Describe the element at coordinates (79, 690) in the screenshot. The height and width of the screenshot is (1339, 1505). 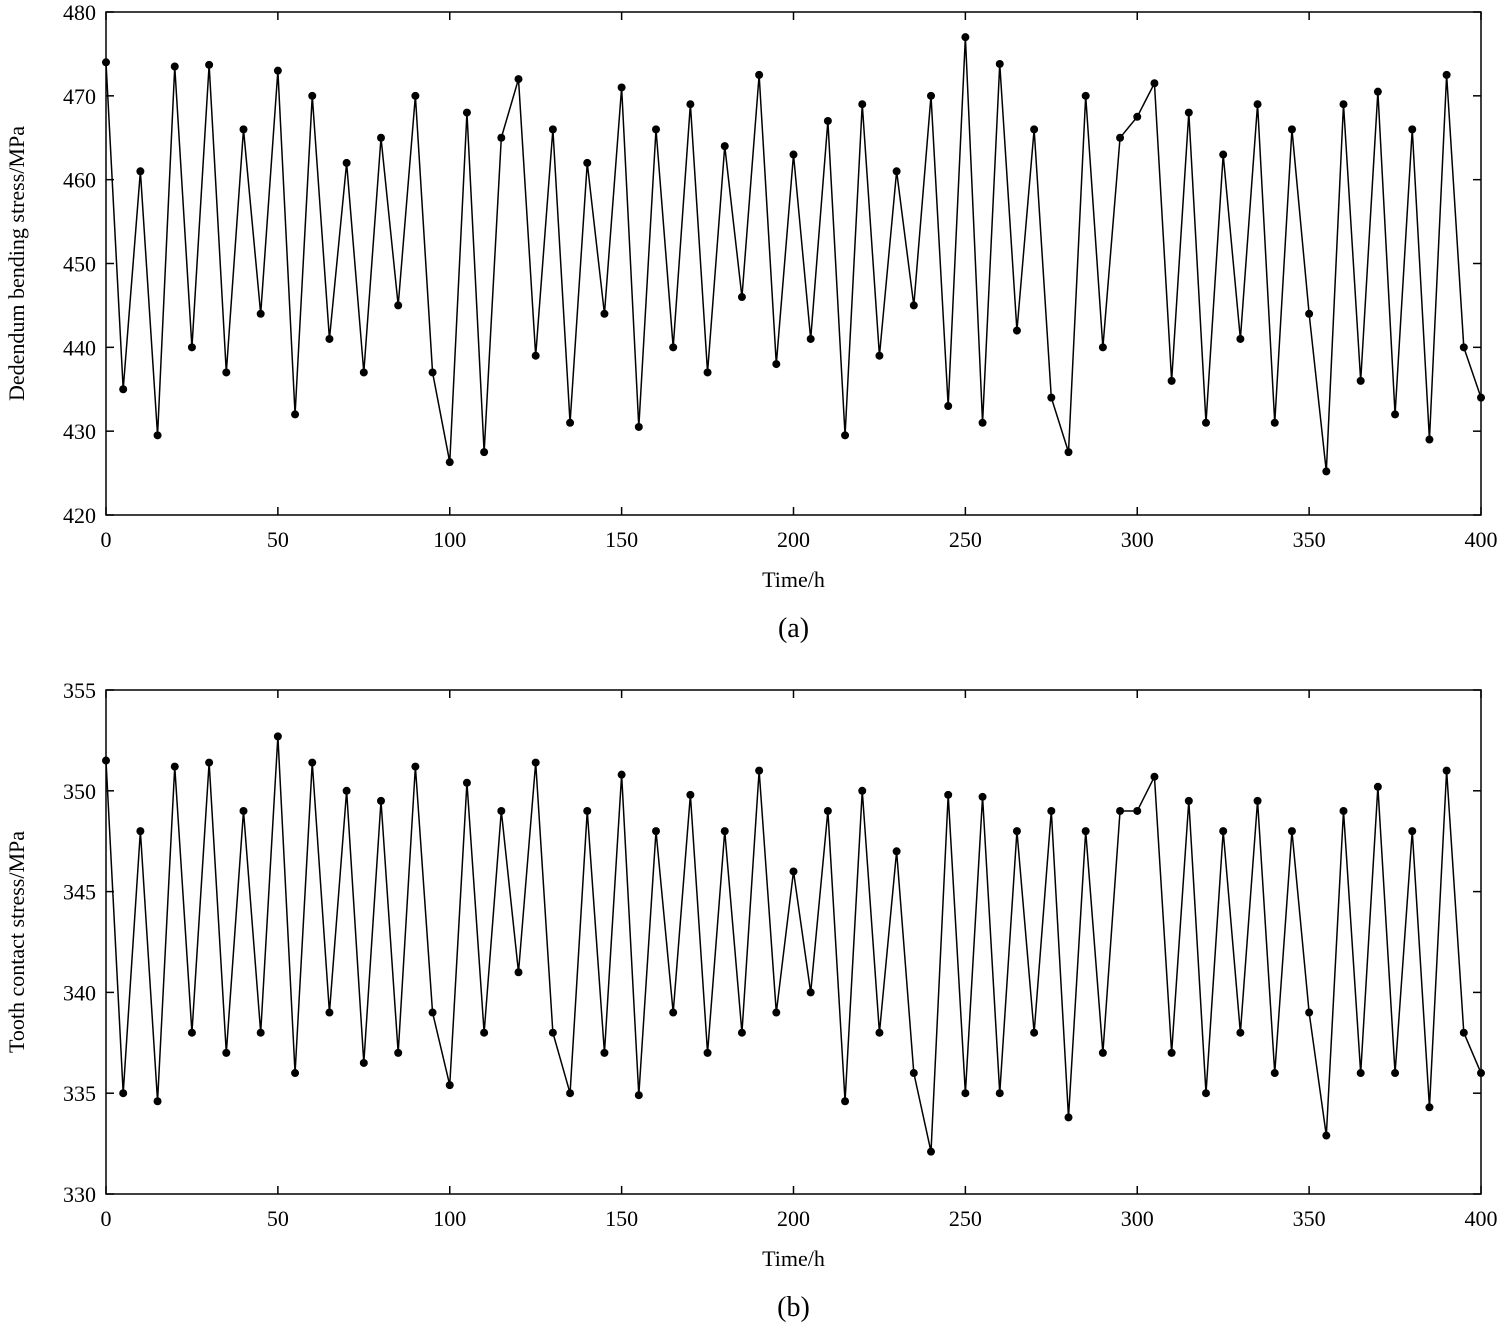
I see `y-tick-label: 355` at that location.